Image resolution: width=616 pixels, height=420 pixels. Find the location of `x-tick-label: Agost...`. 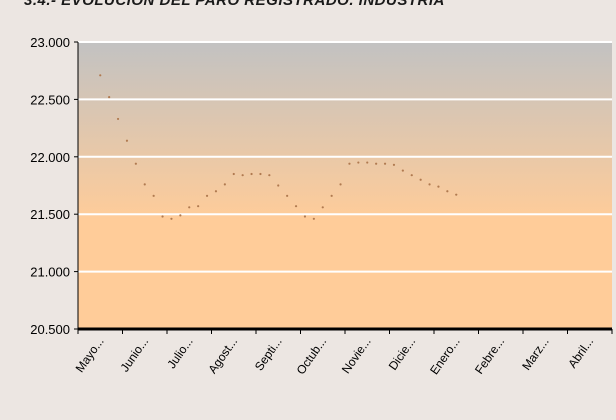

x-tick-label: Agost... is located at coordinates (222, 355).